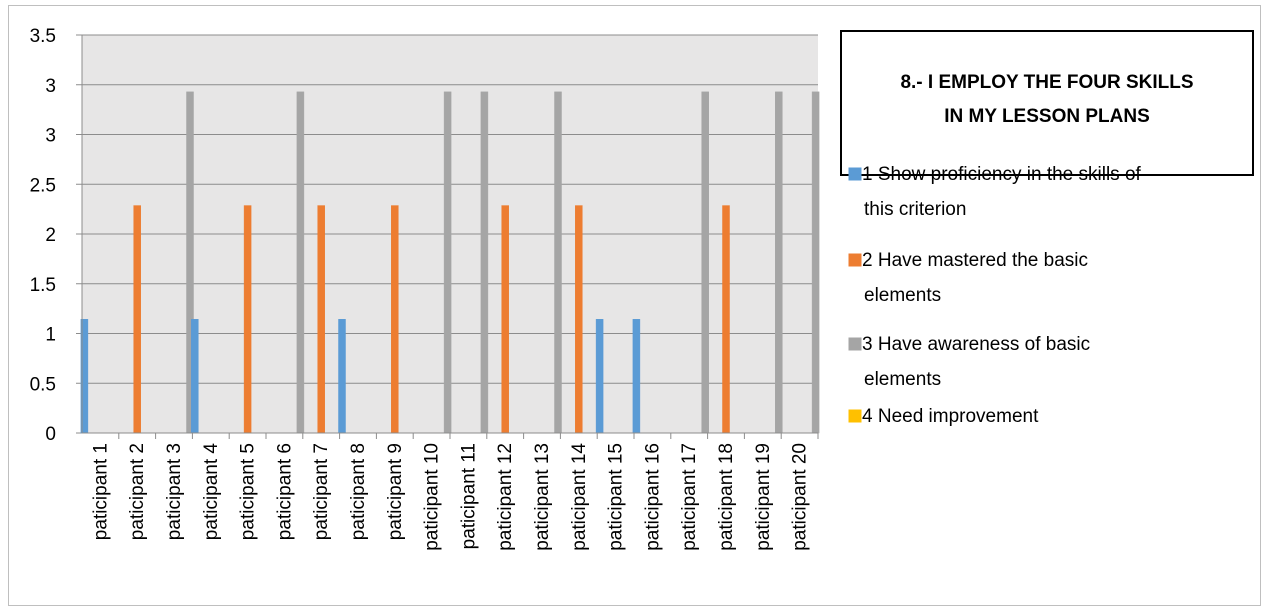 The height and width of the screenshot is (614, 1267). What do you see at coordinates (1002, 174) in the screenshot?
I see `legend-label-1: 1 Show proficiency in the skills of` at bounding box center [1002, 174].